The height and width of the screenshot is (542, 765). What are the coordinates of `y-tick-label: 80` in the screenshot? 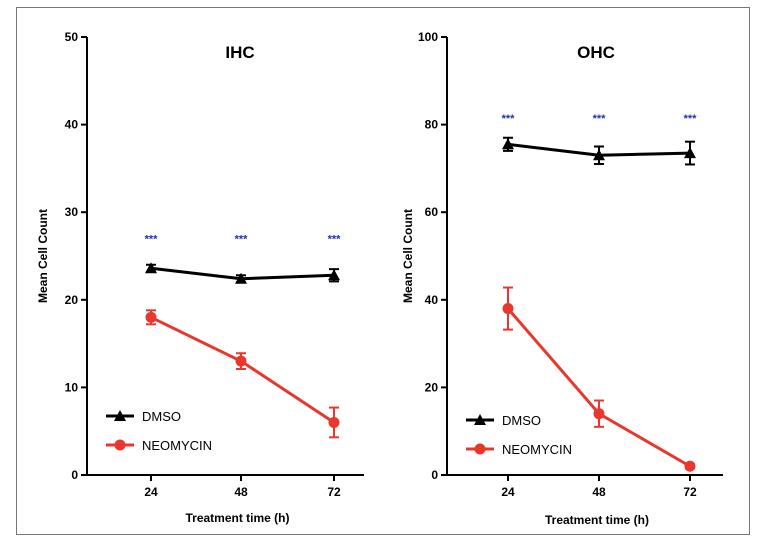 It's located at (432, 125).